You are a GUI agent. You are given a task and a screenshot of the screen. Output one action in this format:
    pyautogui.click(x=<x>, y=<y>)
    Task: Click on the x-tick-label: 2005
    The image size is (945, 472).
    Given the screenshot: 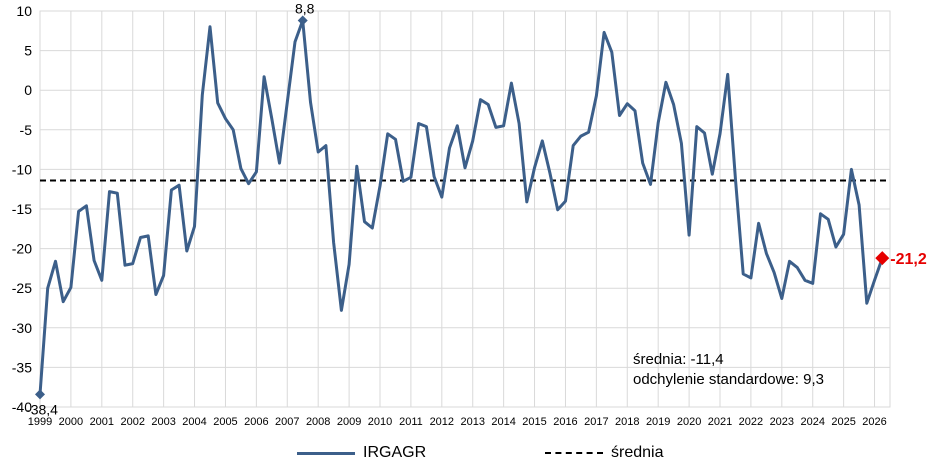 What is the action you would take?
    pyautogui.click(x=225, y=422)
    